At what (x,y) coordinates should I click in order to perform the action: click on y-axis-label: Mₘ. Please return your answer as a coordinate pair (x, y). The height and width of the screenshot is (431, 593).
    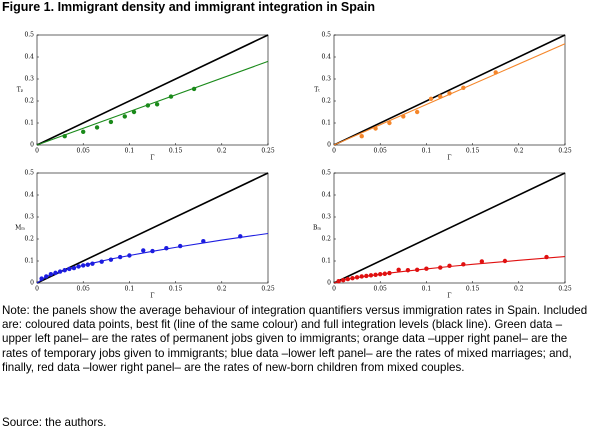
    Looking at the image, I should click on (20, 228).